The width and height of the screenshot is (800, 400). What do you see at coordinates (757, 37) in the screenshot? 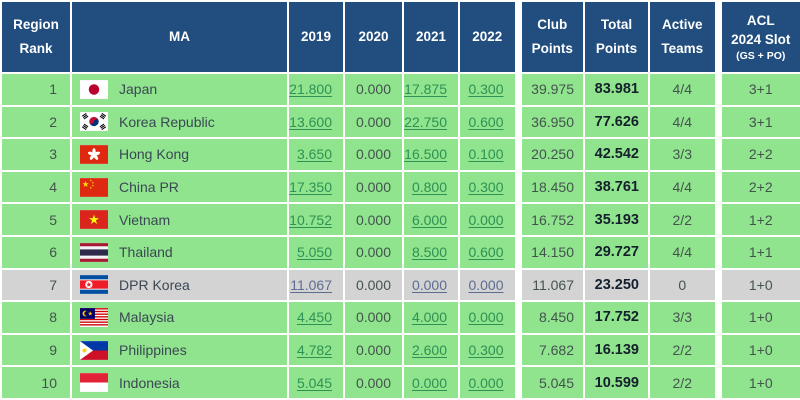
I see `col-header-acl-2024-slot: ACL 2024 Slot (GS + PO)` at bounding box center [757, 37].